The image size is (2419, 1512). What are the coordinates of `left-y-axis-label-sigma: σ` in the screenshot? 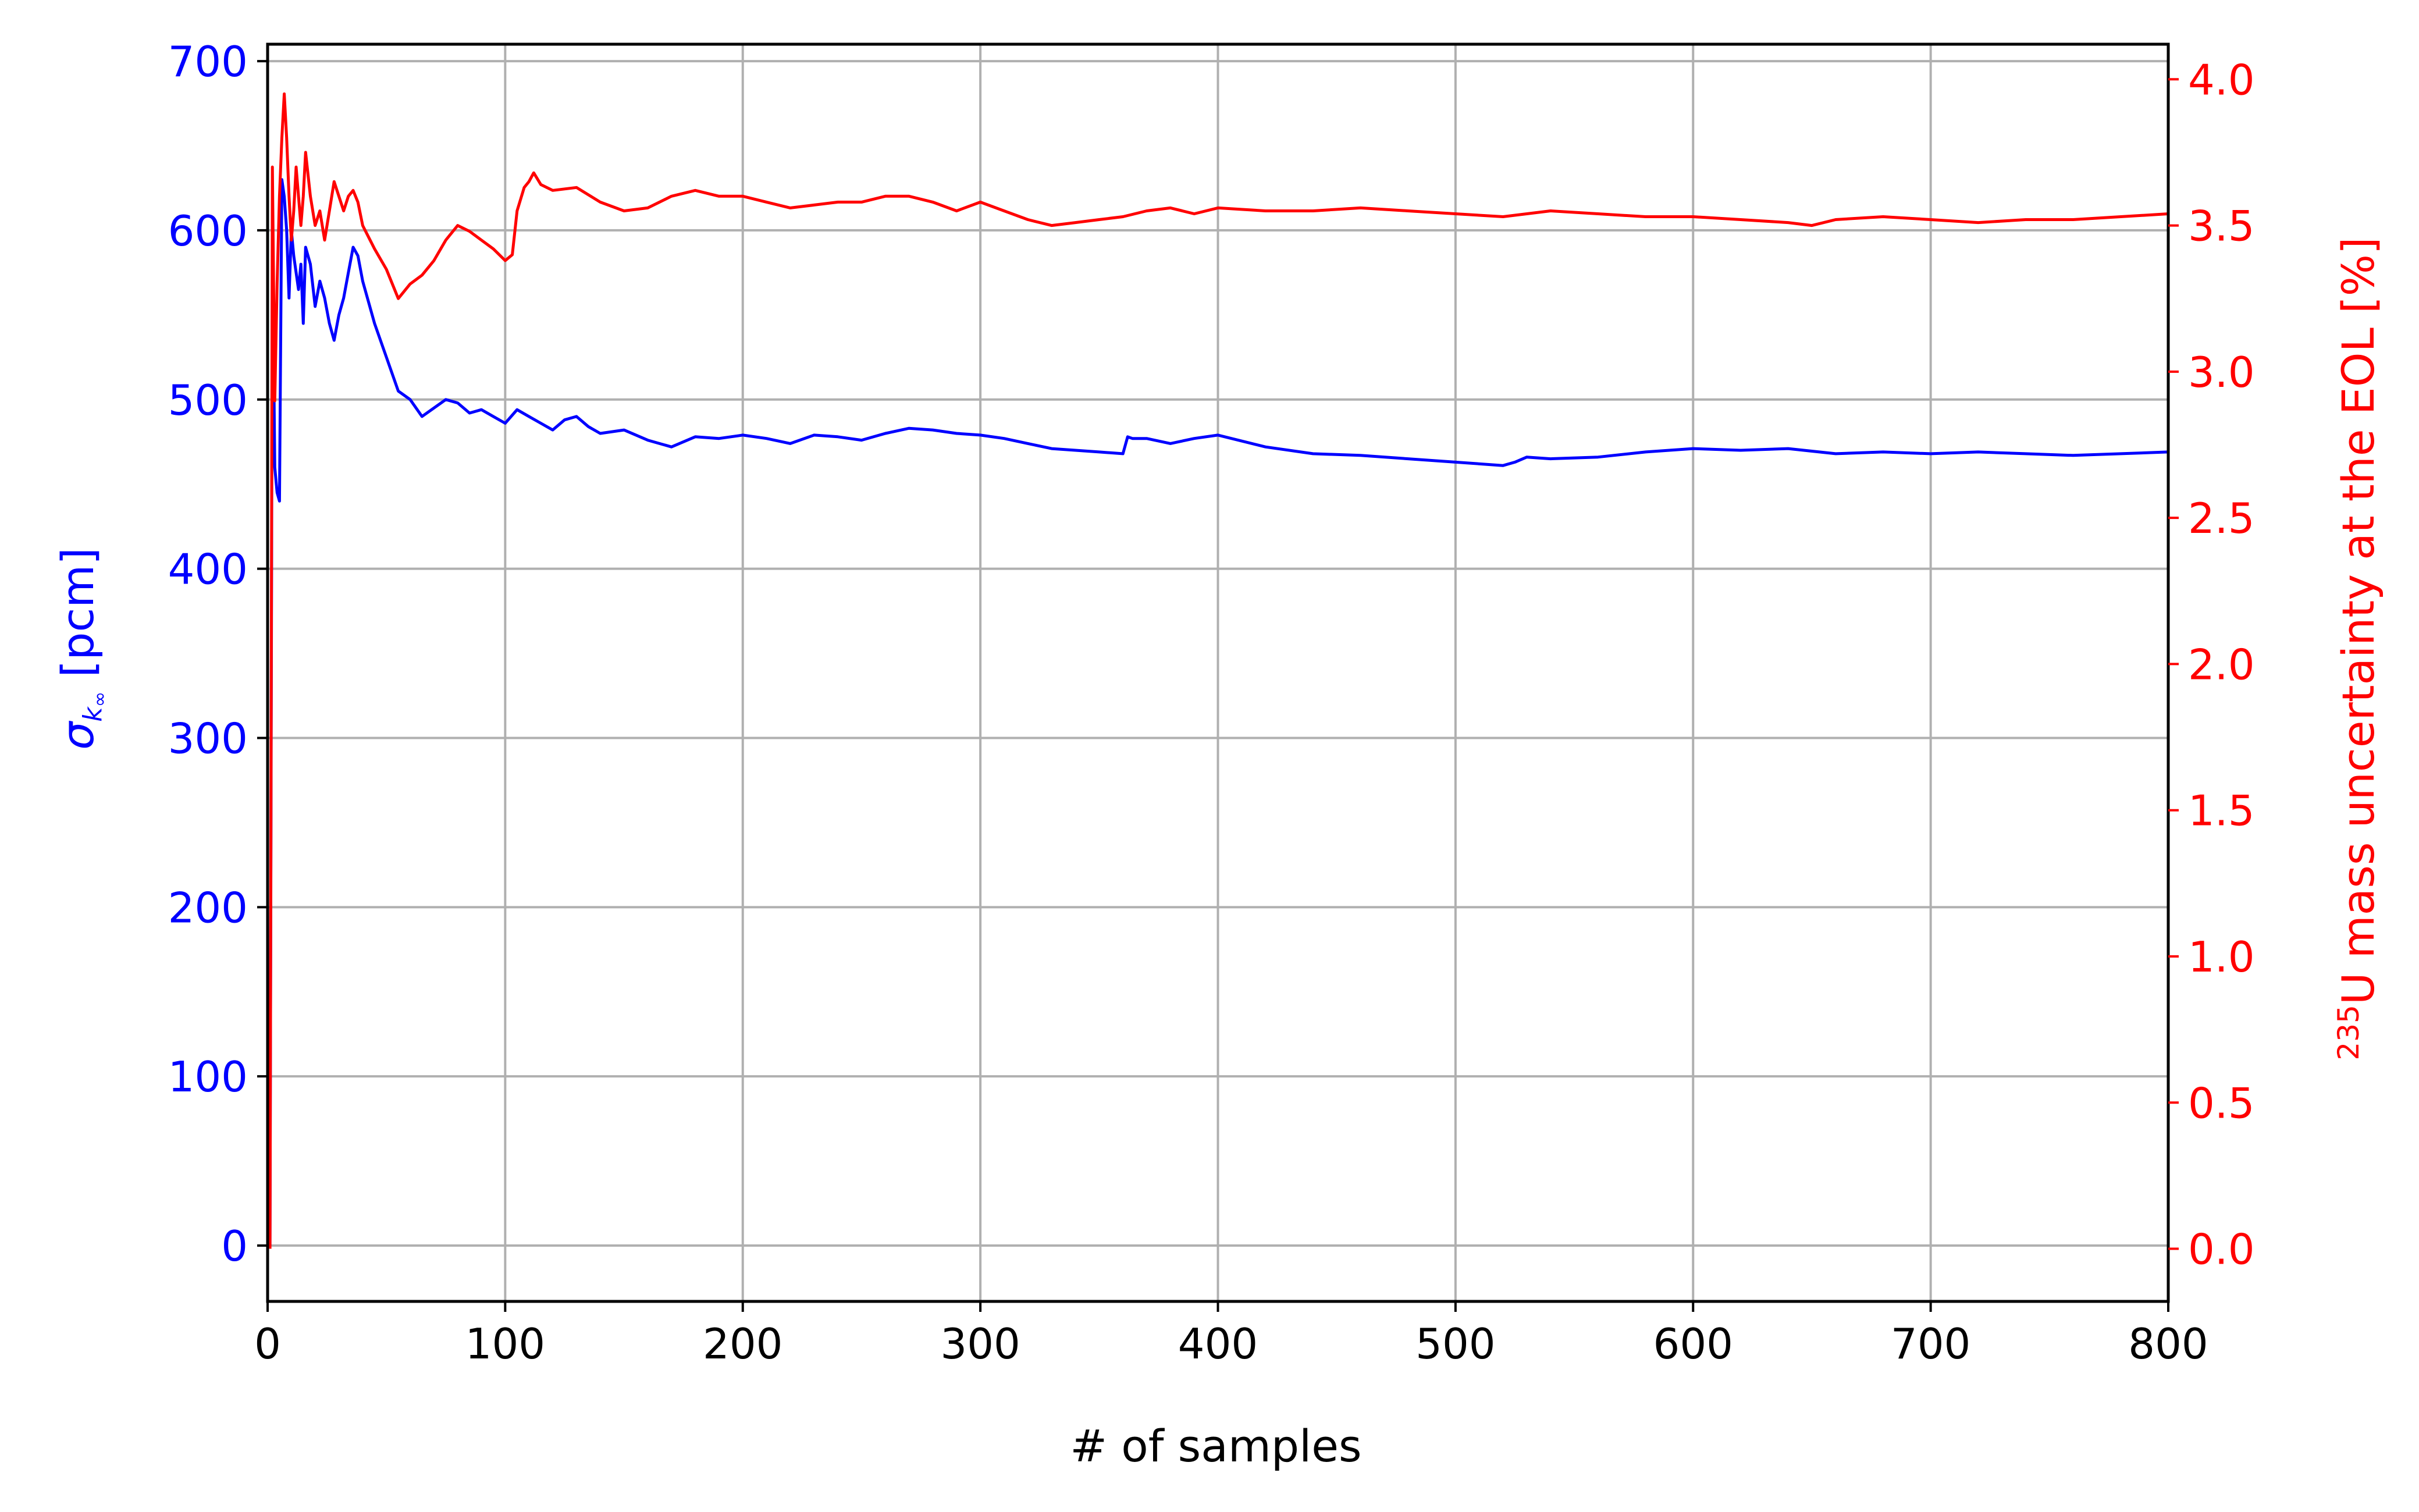 It's located at (78, 735).